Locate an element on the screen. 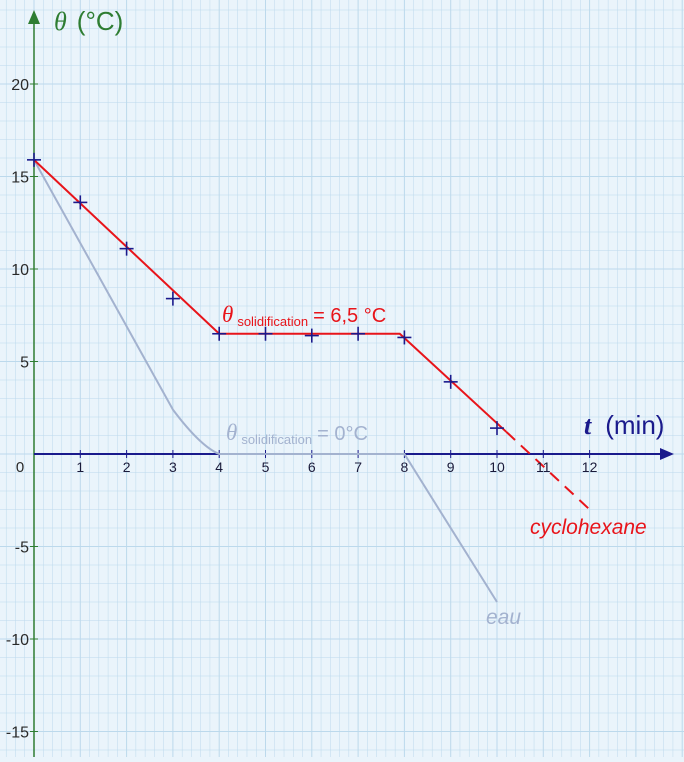  x-tick-label: 9 is located at coordinates (451, 467).